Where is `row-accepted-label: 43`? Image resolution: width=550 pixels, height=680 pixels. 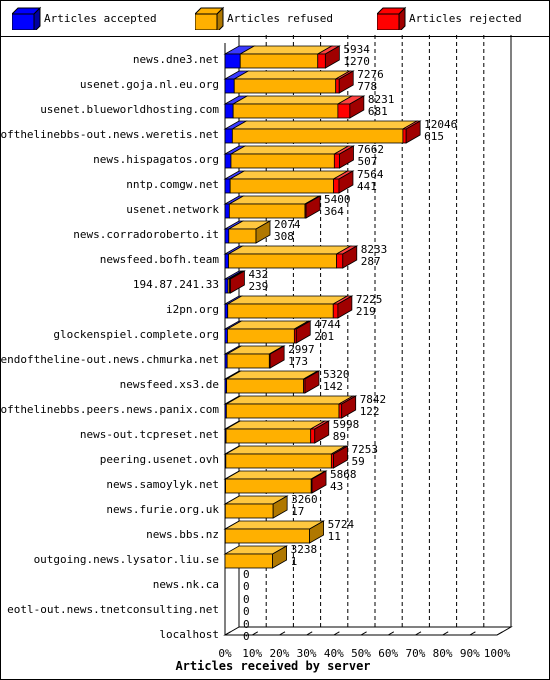 row-accepted-label: 43 is located at coordinates (336, 486).